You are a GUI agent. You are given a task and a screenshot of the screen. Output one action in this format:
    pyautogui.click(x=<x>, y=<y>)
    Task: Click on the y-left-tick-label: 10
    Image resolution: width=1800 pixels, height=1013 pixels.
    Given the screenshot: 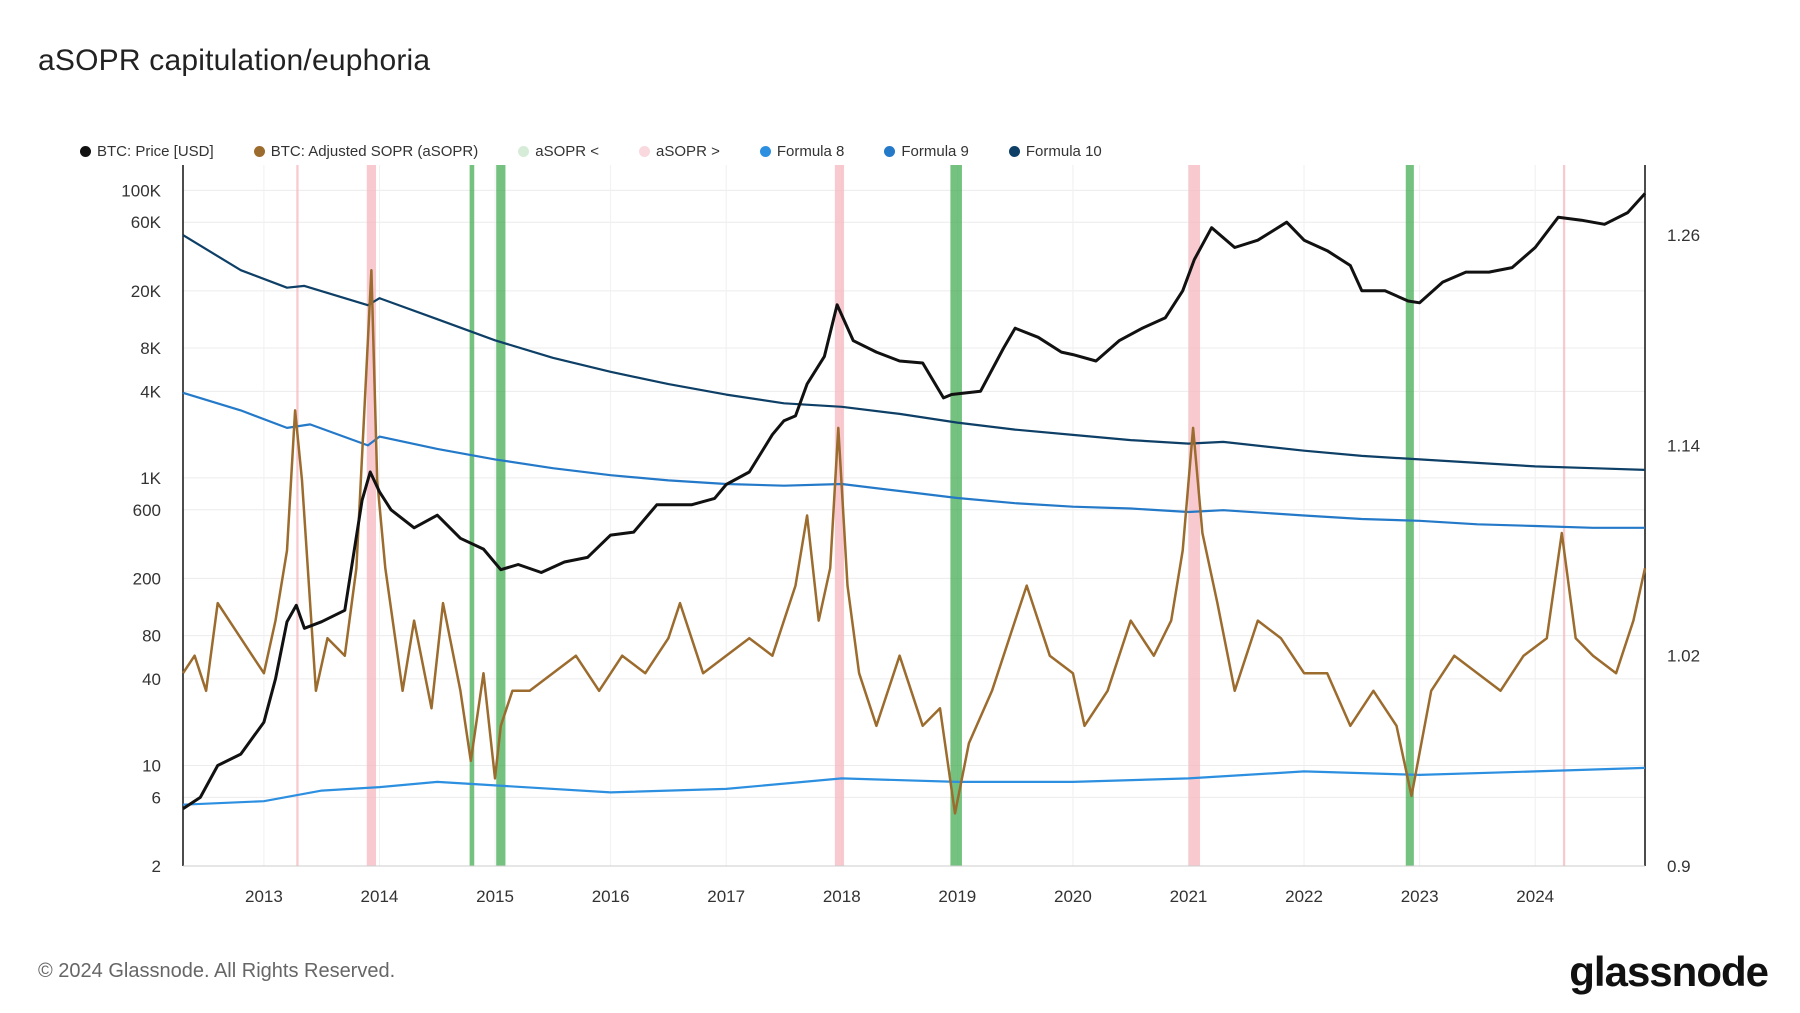 What is the action you would take?
    pyautogui.click(x=151, y=765)
    